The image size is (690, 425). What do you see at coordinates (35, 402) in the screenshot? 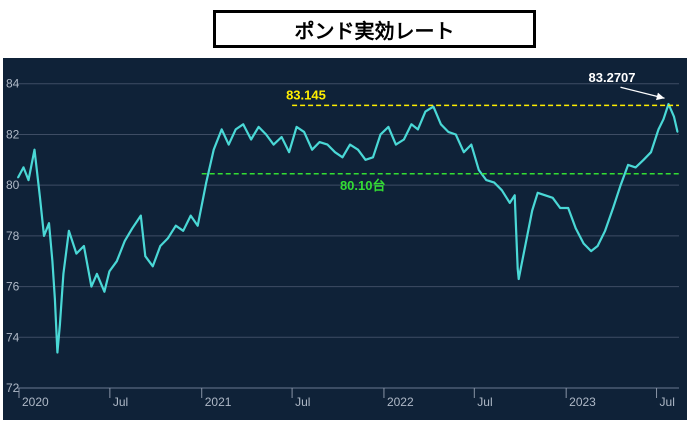
I see `x-tick-label: 2020` at bounding box center [35, 402].